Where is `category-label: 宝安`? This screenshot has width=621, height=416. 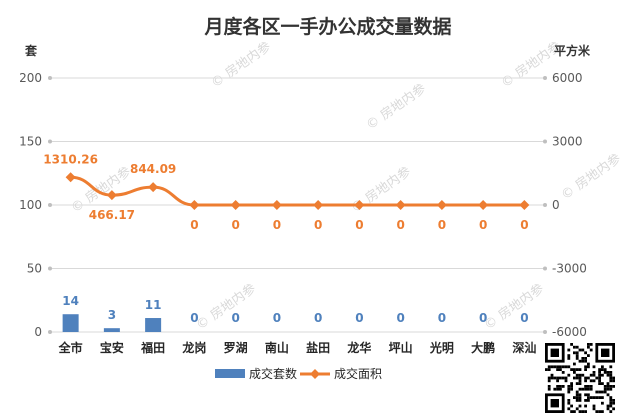 category-label: 宝安 is located at coordinates (112, 347).